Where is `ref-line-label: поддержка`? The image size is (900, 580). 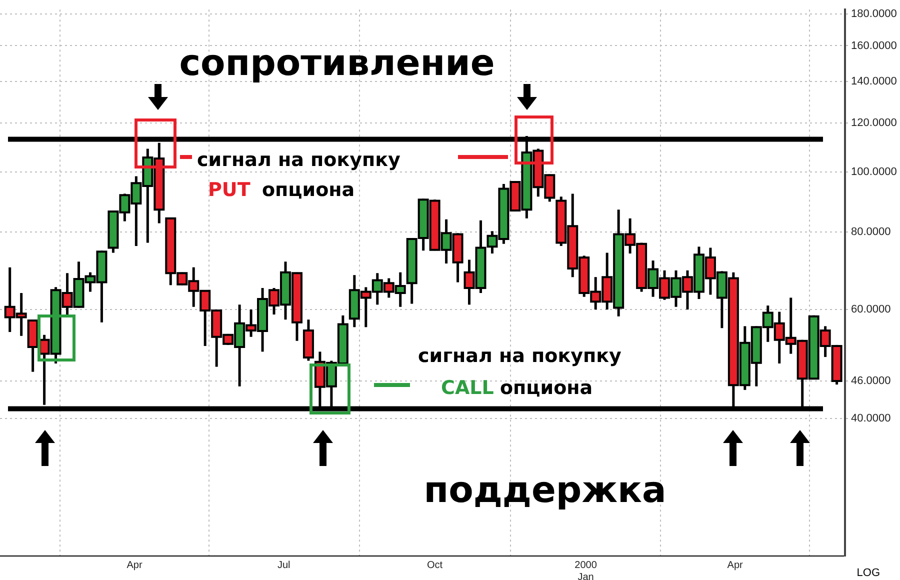 ref-line-label: поддержка is located at coordinates (545, 490).